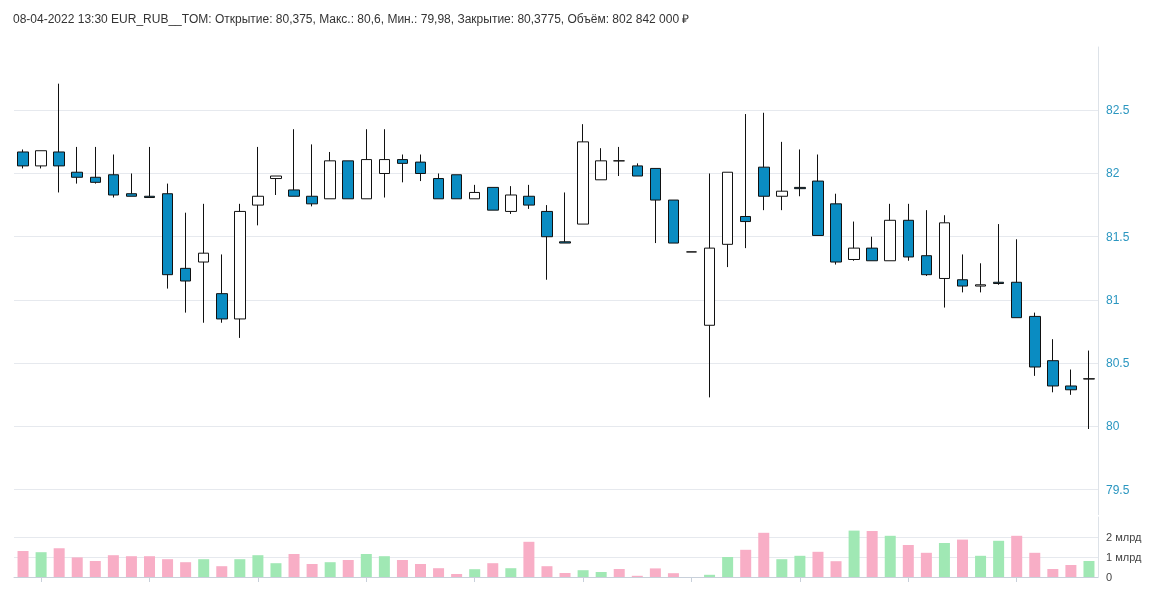 This screenshot has height=591, width=1159. I want to click on y-tick-label: 80.5, so click(1118, 363).